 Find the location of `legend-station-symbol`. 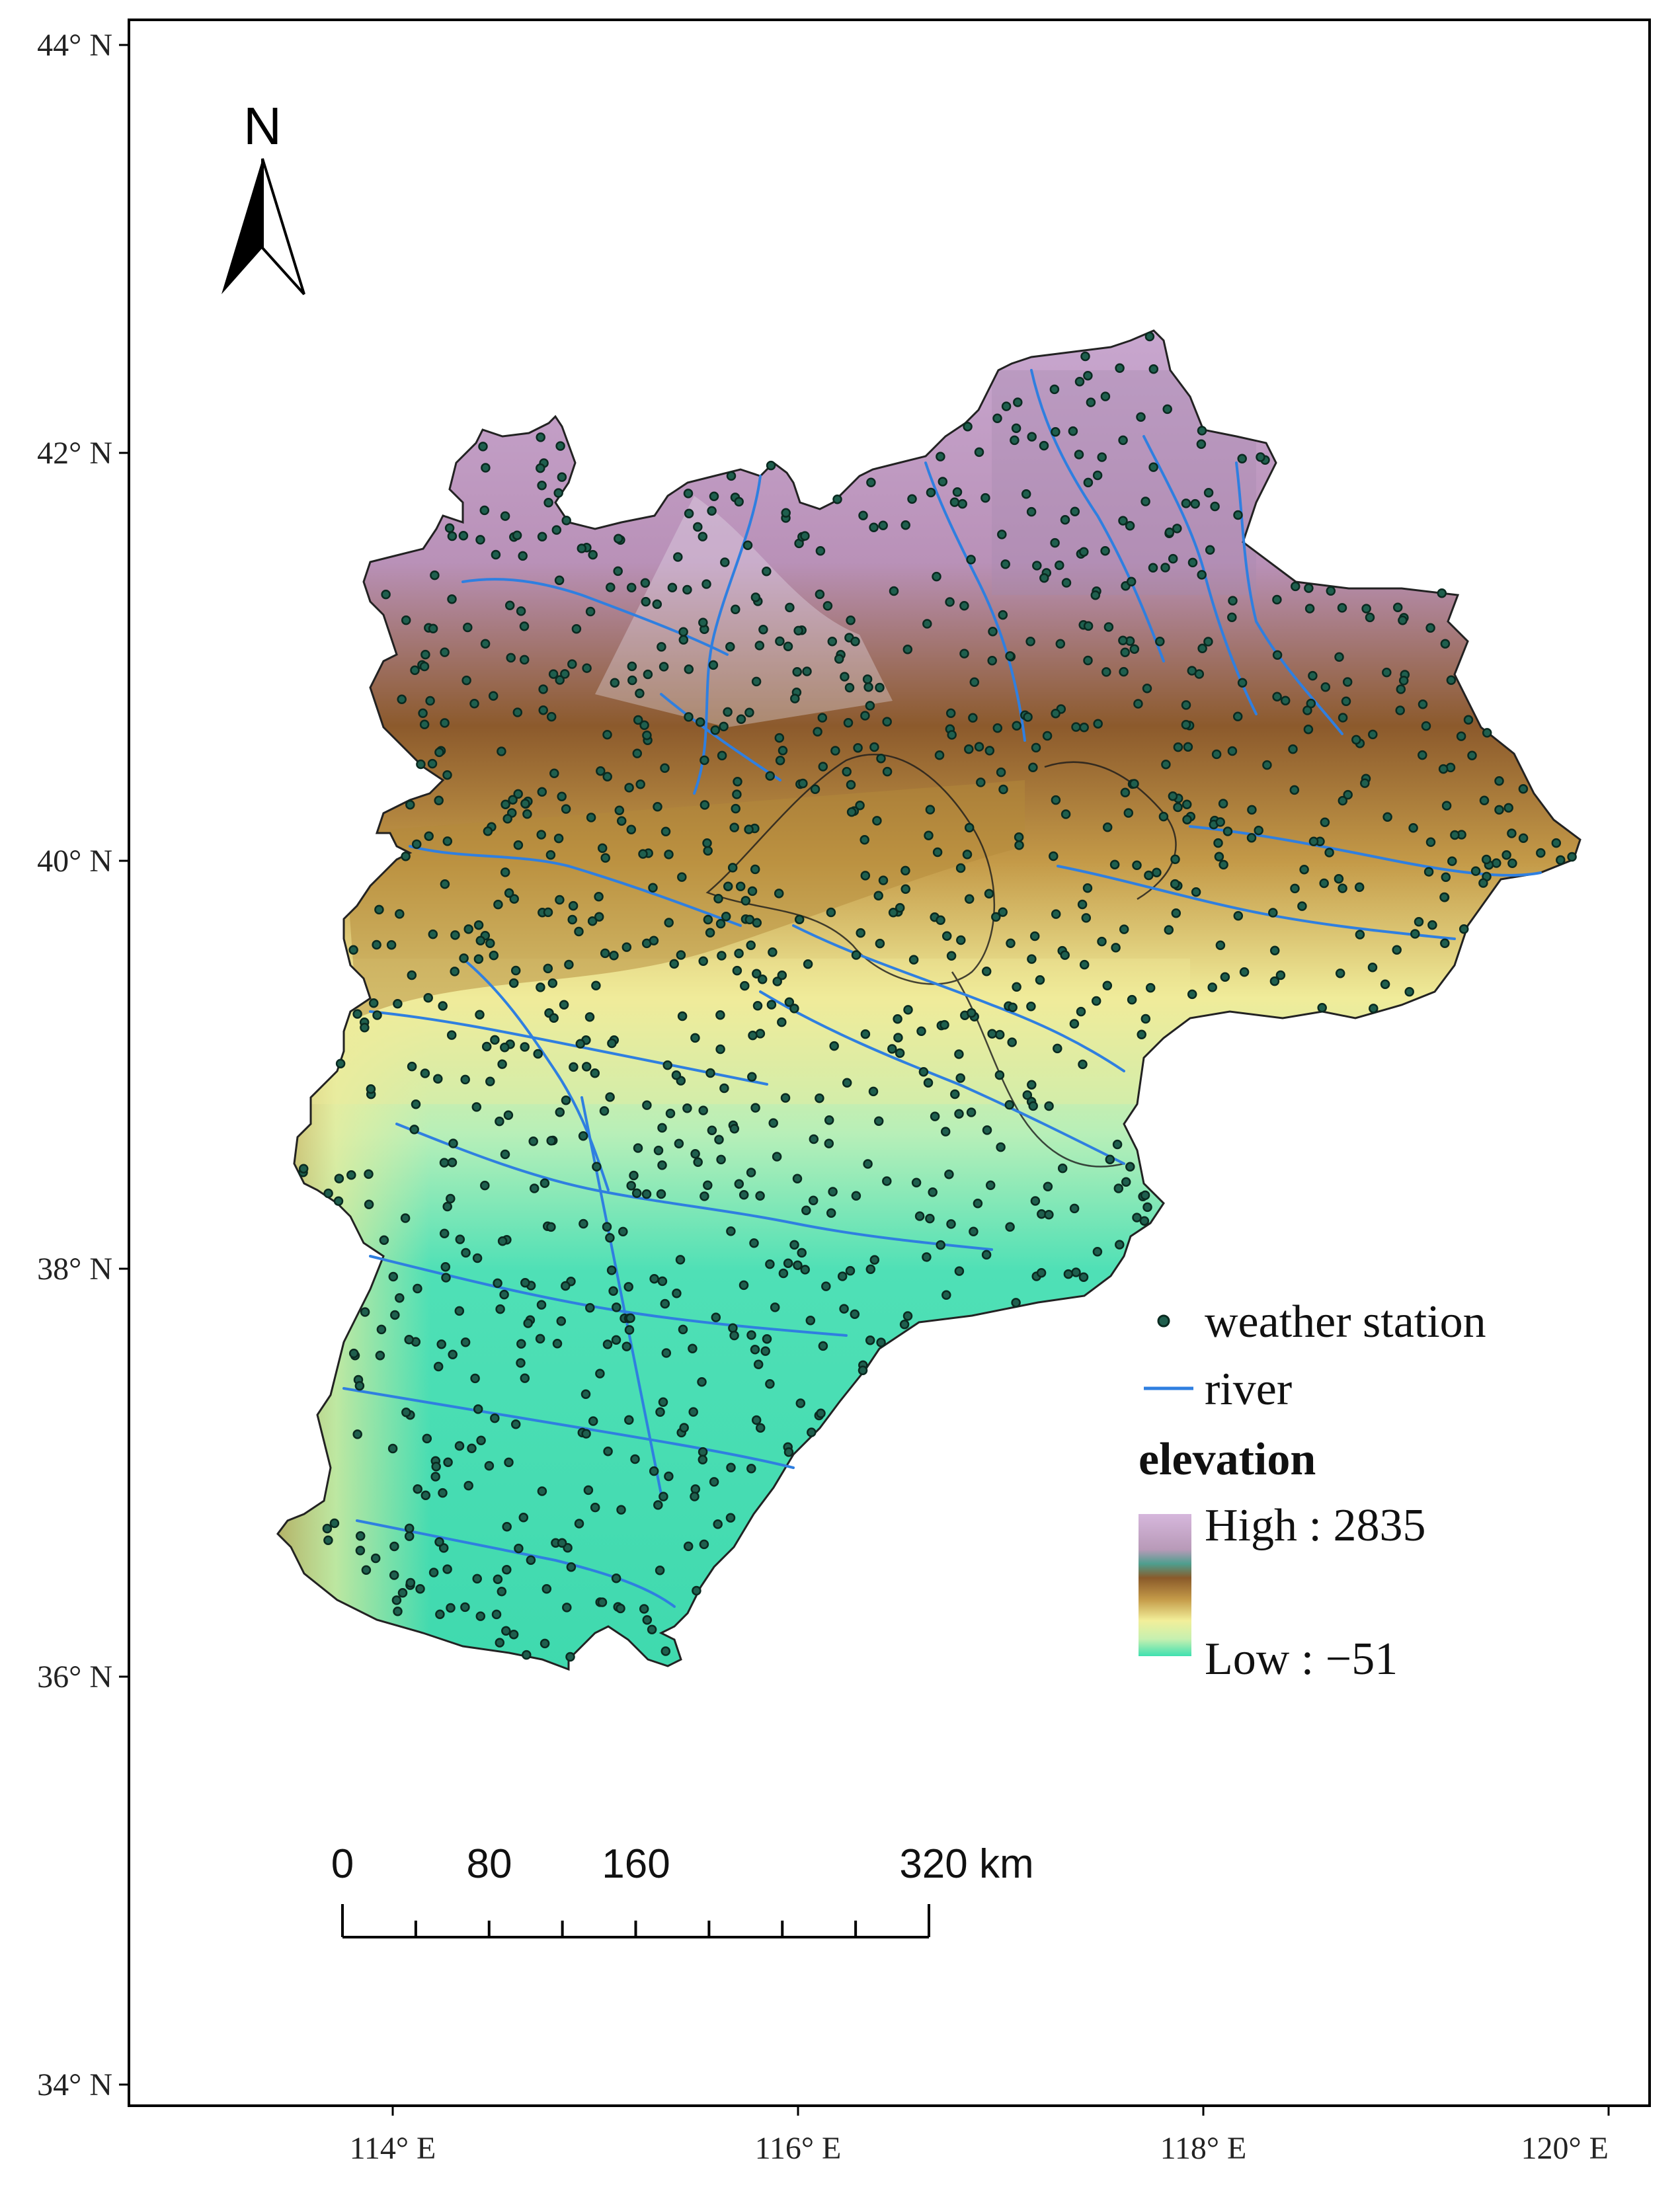

legend-station-symbol is located at coordinates (1163, 1321).